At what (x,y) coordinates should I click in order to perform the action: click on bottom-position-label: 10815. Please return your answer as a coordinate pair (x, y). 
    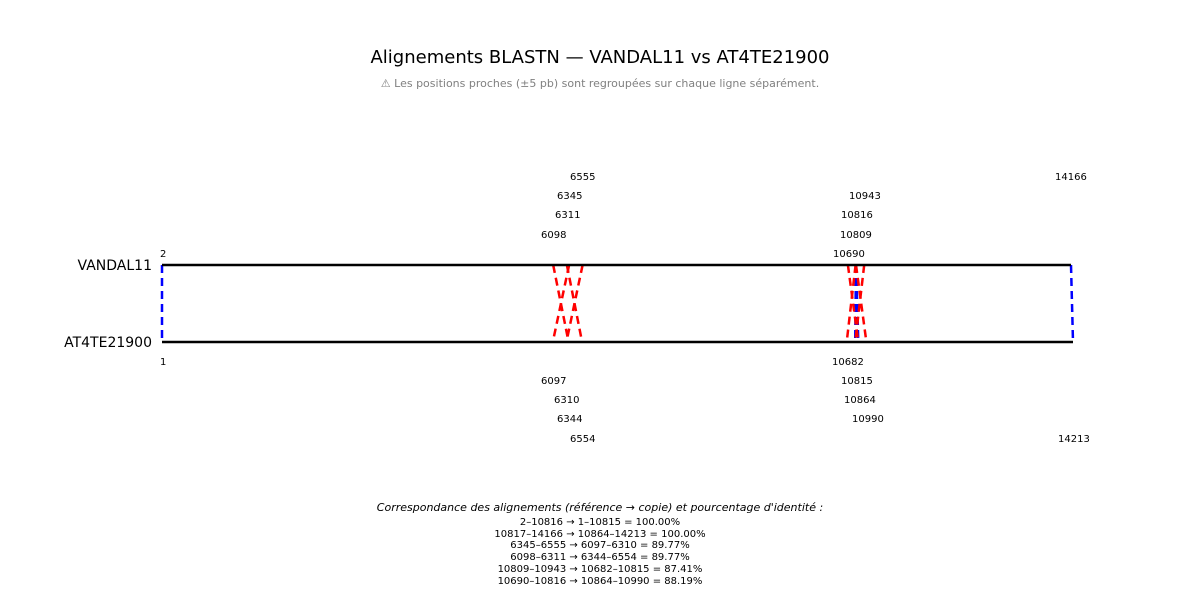
    Looking at the image, I should click on (857, 381).